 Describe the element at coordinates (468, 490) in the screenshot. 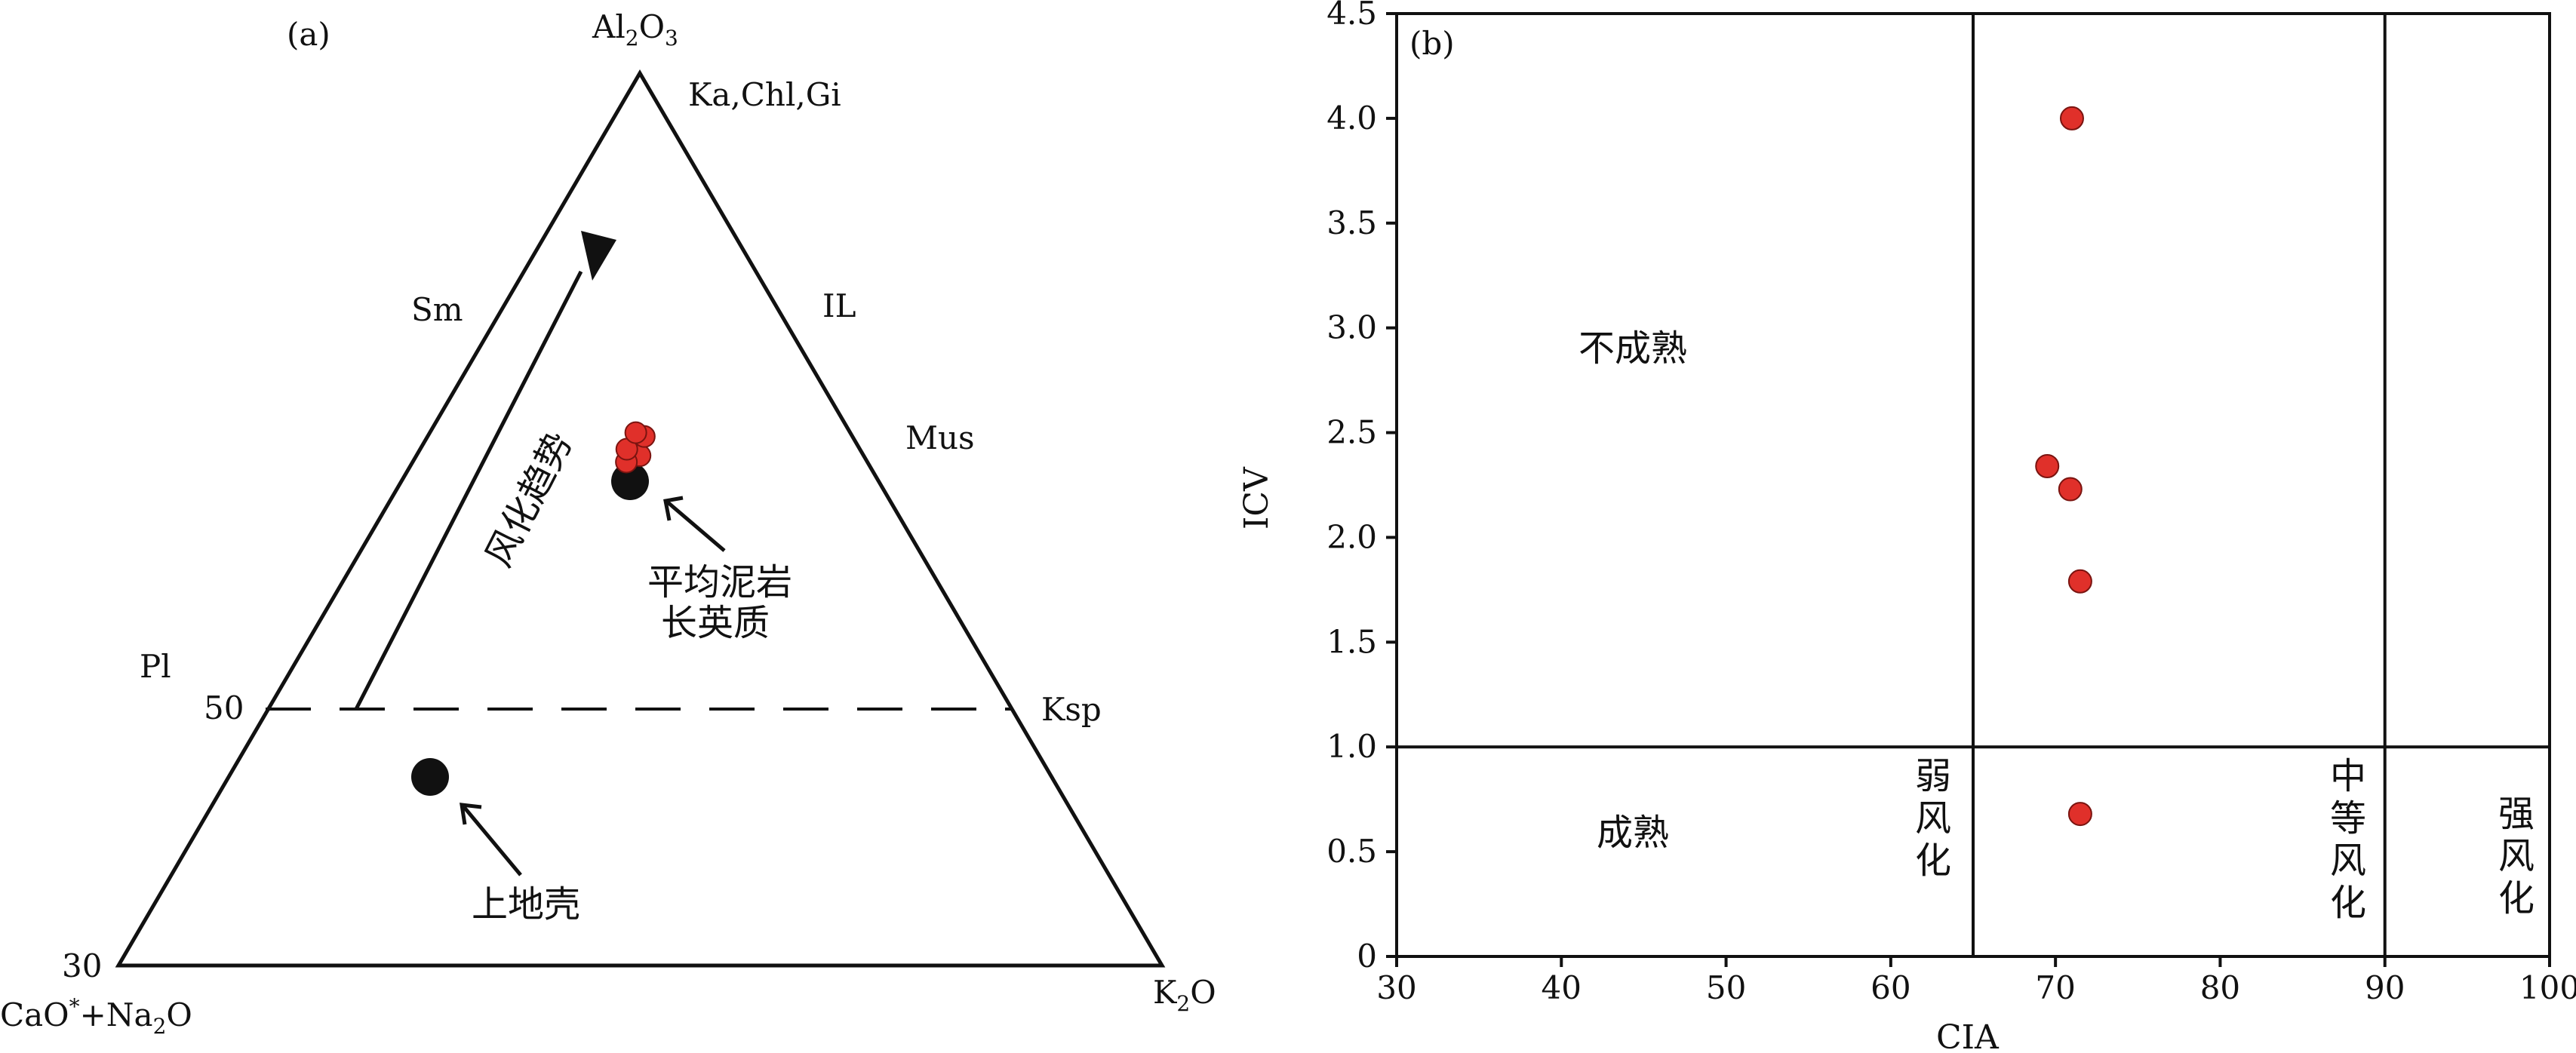

I see `weathering-trend-line-vertical` at that location.